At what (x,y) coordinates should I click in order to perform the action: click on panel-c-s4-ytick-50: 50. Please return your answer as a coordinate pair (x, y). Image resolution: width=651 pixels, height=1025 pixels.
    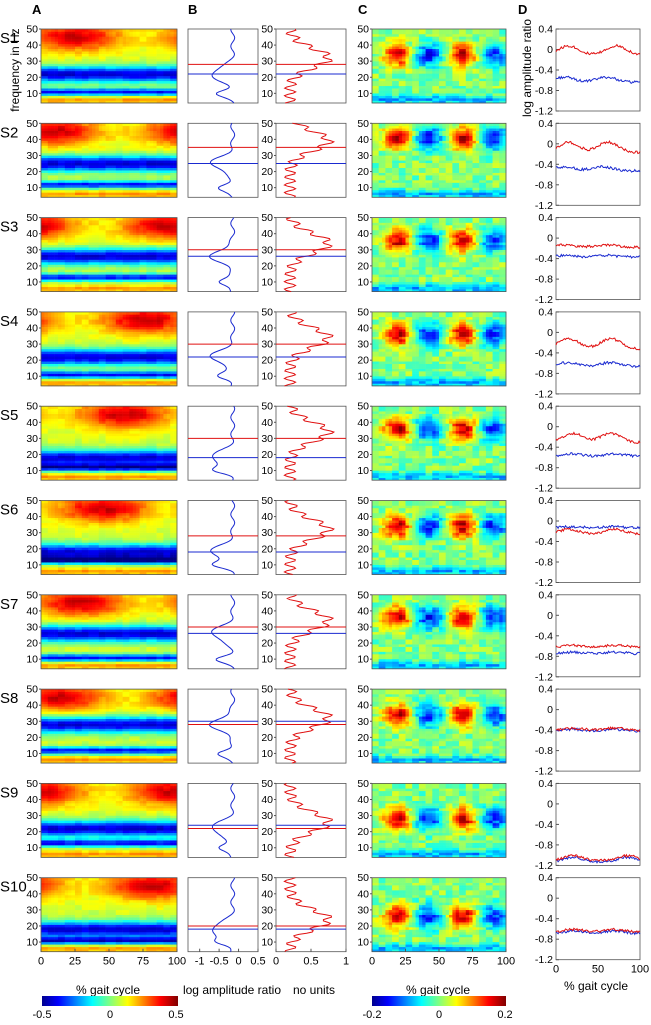
    Looking at the image, I should click on (363, 312).